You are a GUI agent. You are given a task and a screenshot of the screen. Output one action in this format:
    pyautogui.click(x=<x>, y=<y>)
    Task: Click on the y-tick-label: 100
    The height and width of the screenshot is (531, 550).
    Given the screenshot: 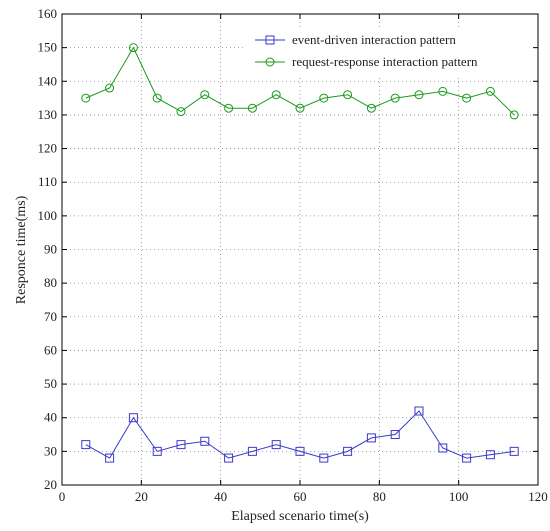 What is the action you would take?
    pyautogui.click(x=48, y=215)
    